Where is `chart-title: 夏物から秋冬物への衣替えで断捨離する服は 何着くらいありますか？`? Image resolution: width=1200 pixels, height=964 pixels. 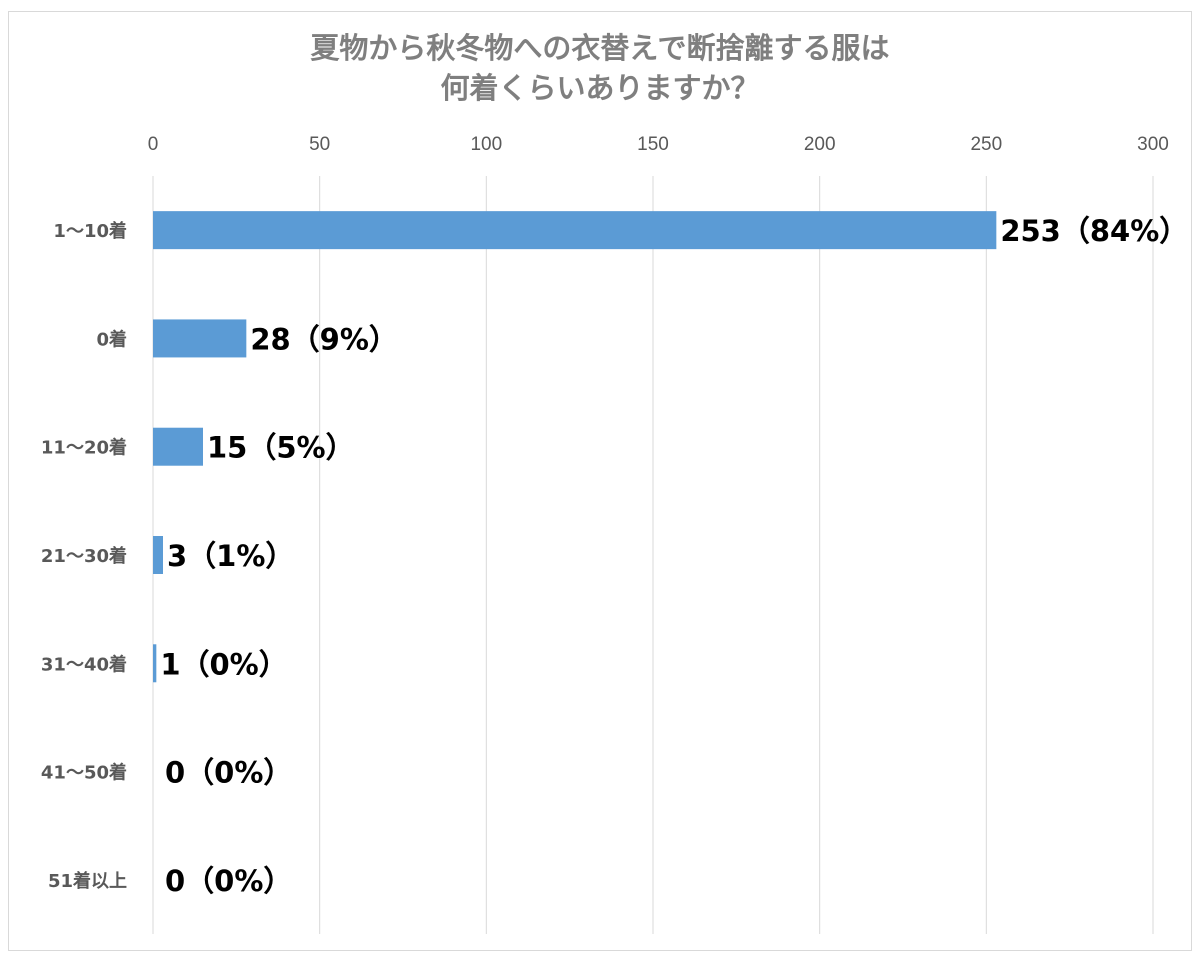
chart-title: 夏物から秋冬物への衣替えで断捨離する服は 何着くらいありますか？ is located at coordinates (600, 68).